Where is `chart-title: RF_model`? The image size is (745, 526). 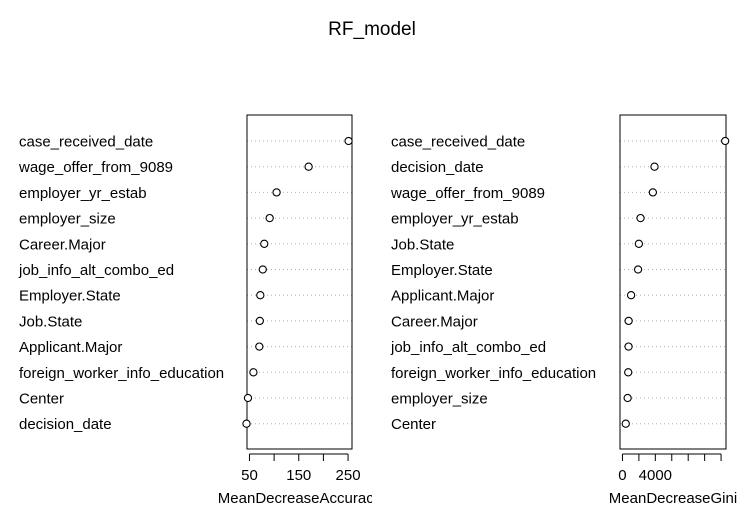 chart-title: RF_model is located at coordinates (372, 29).